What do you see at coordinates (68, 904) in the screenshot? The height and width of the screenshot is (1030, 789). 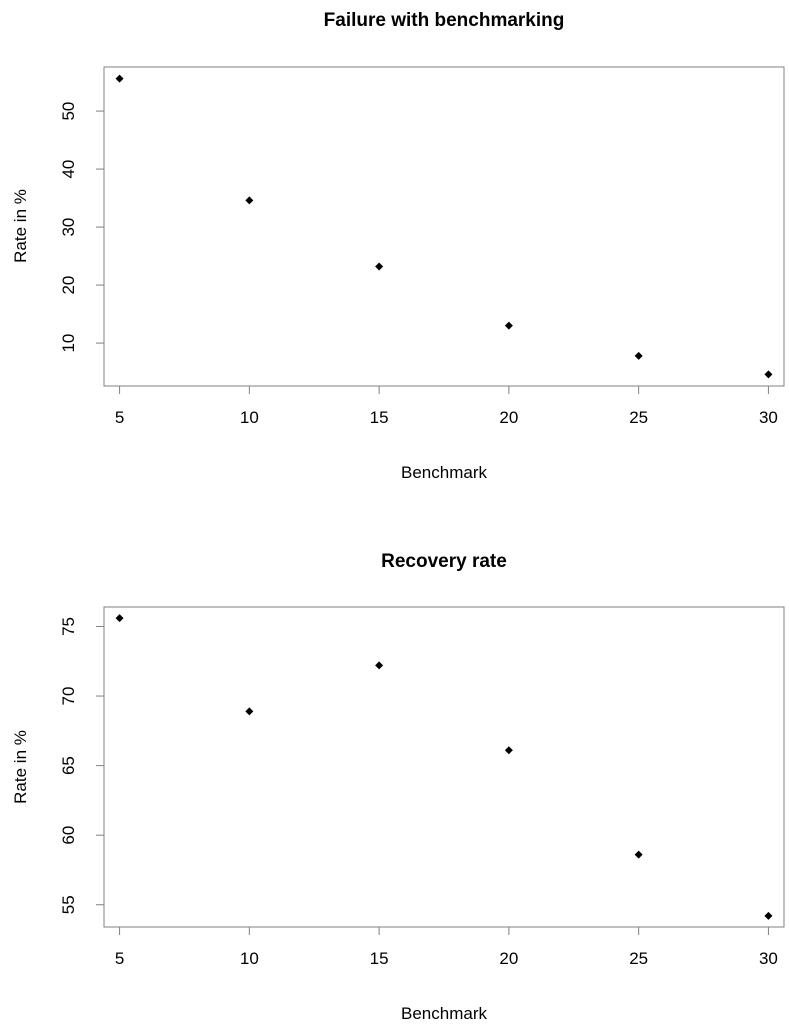 I see `y-tick-label: 55` at bounding box center [68, 904].